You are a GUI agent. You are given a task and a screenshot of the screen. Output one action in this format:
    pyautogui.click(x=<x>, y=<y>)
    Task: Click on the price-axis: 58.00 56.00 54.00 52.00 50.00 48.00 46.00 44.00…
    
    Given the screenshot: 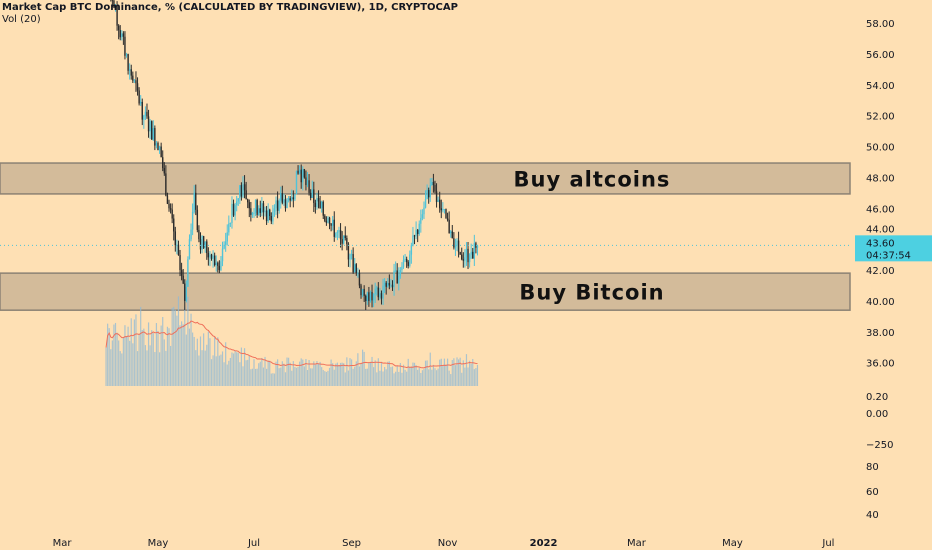 What is the action you would take?
    pyautogui.click(x=880, y=270)
    